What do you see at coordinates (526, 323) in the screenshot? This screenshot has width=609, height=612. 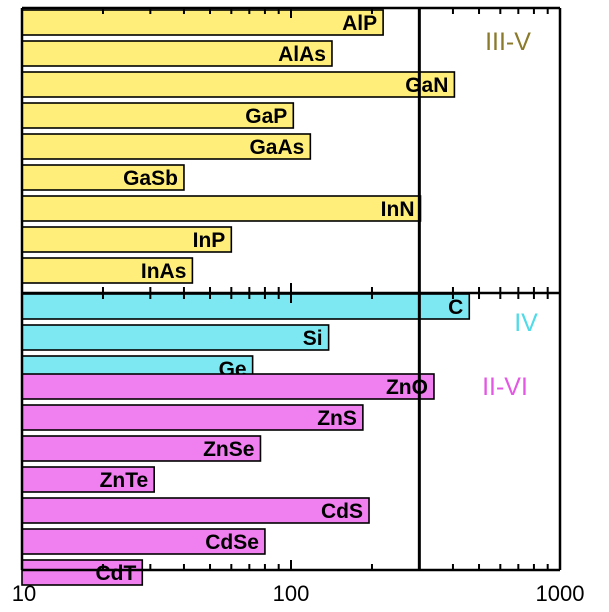 I see `group-label-iv: IV` at bounding box center [526, 323].